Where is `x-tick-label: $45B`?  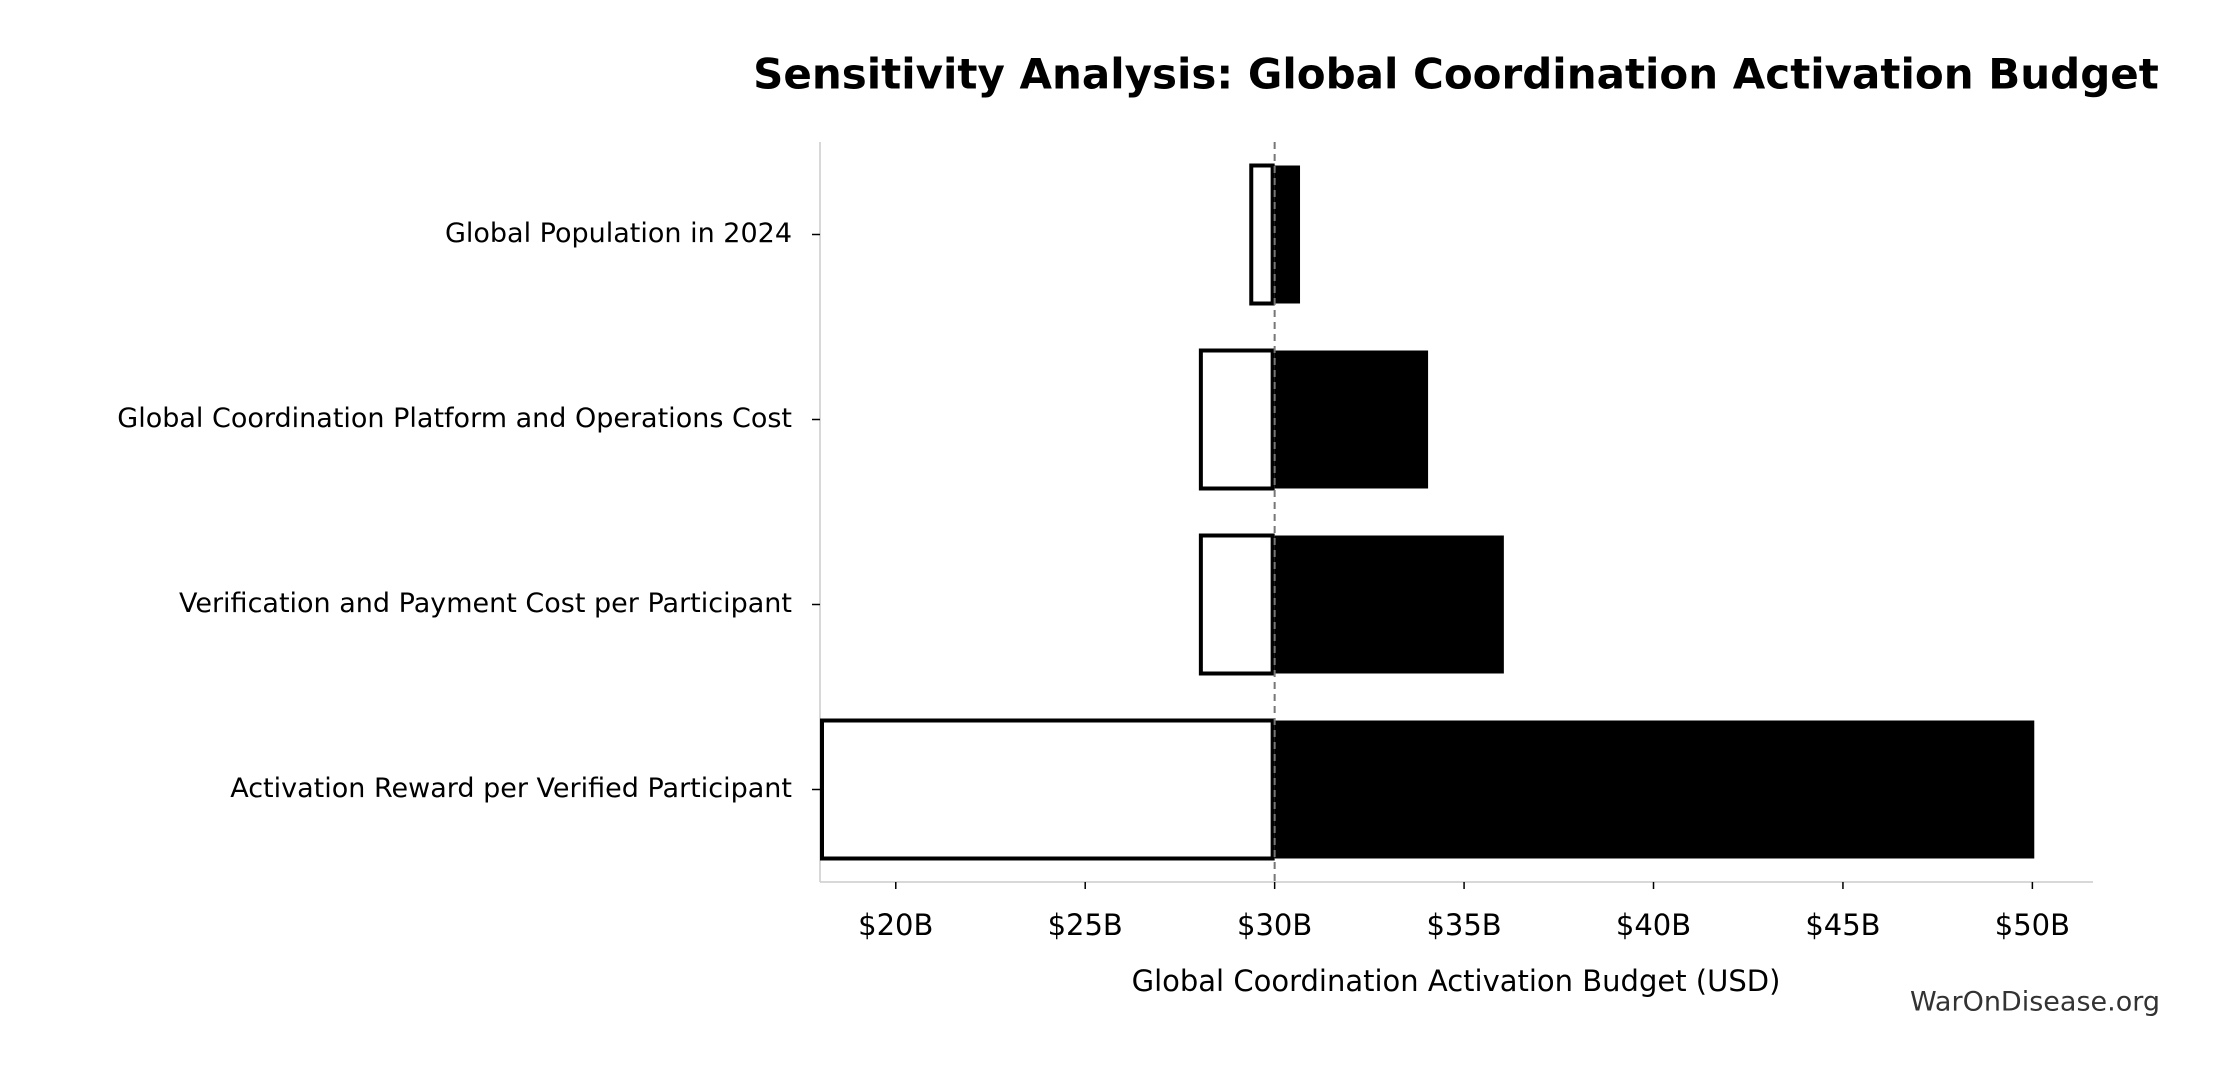
x-tick-label: $45B is located at coordinates (1842, 925).